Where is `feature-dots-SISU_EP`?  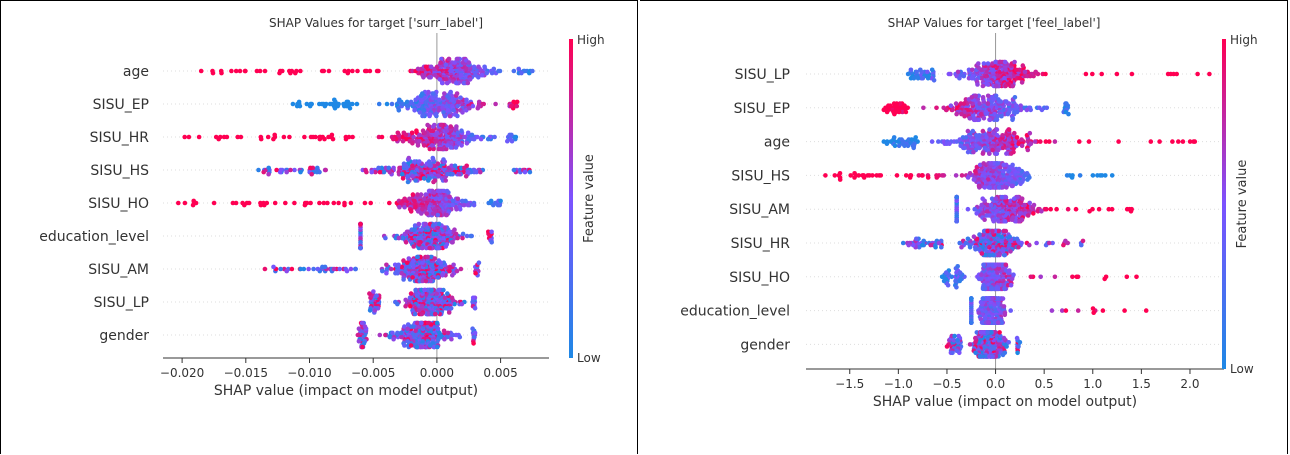 feature-dots-SISU_EP is located at coordinates (405, 104).